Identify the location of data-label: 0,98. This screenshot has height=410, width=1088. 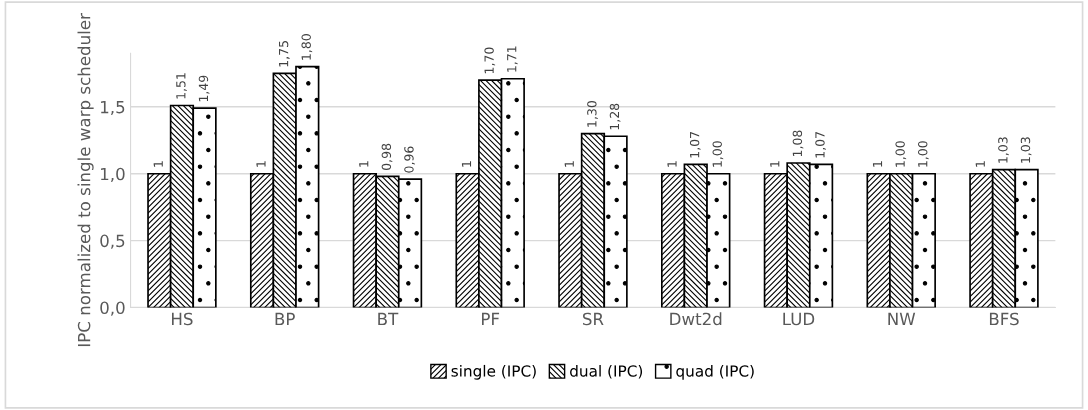
(387, 157).